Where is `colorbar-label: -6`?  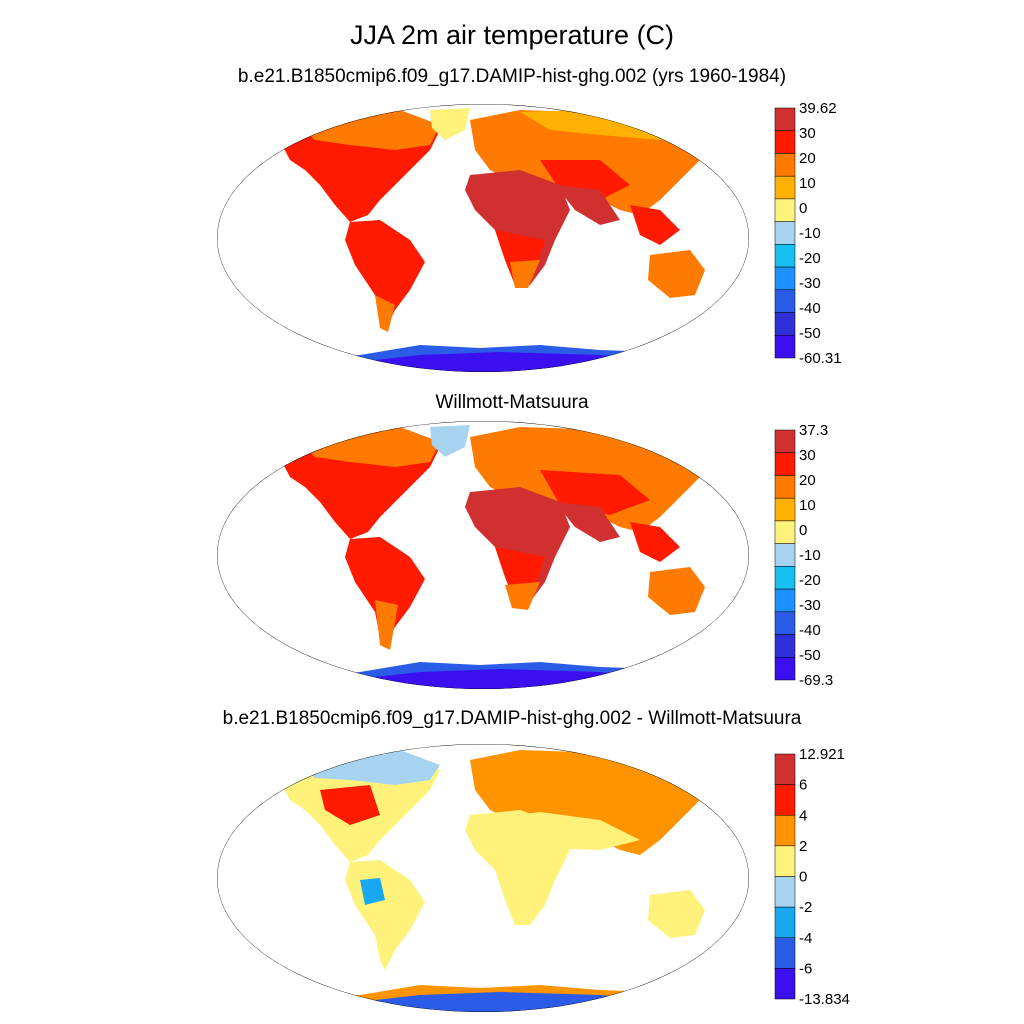 colorbar-label: -6 is located at coordinates (805, 968).